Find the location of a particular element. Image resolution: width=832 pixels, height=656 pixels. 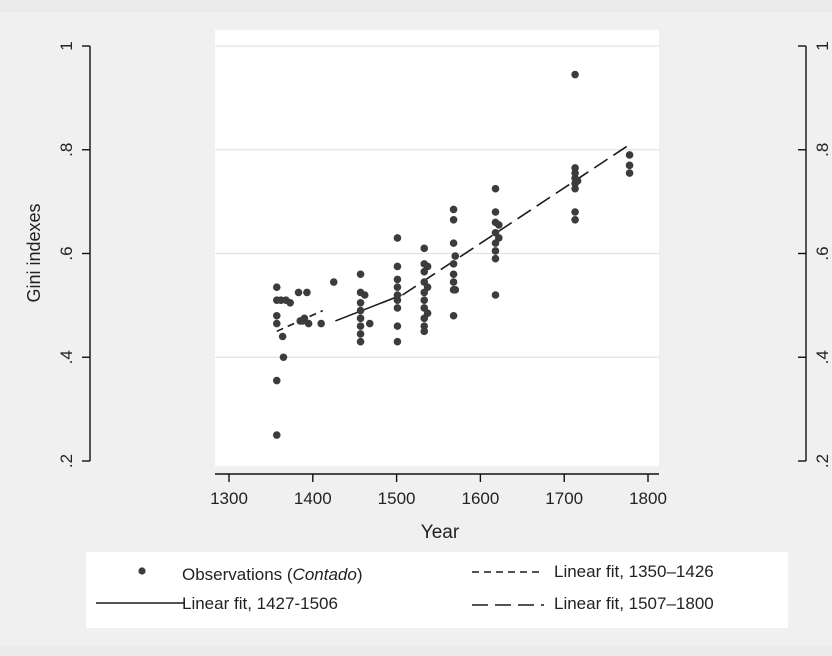

x-tick-label-2: 1500 is located at coordinates (397, 498).